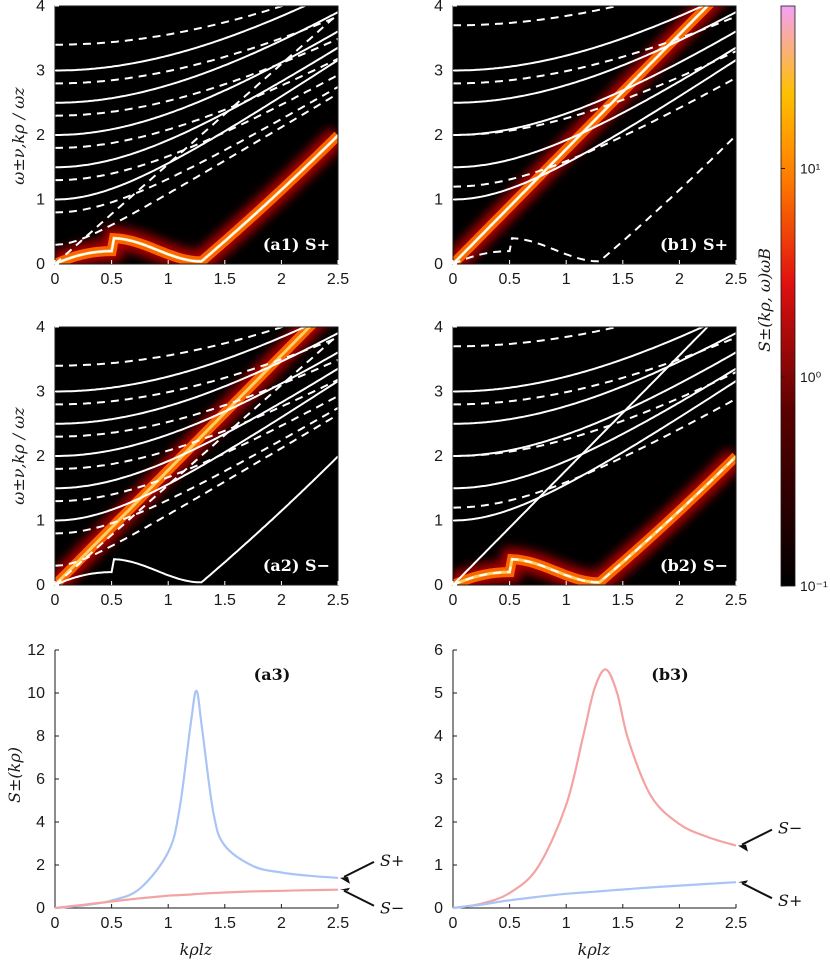  I want to click on panel-title: (b3), so click(669, 674).